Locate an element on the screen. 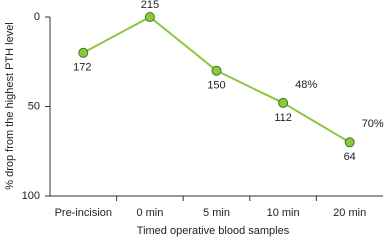 This screenshot has height=241, width=384. point-label: 112 is located at coordinates (283, 118).